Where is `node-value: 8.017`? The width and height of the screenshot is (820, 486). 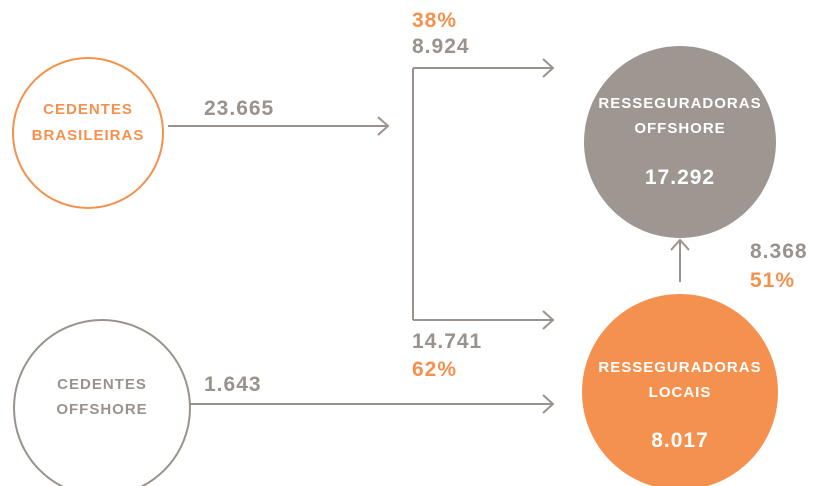 node-value: 8.017 is located at coordinates (680, 440).